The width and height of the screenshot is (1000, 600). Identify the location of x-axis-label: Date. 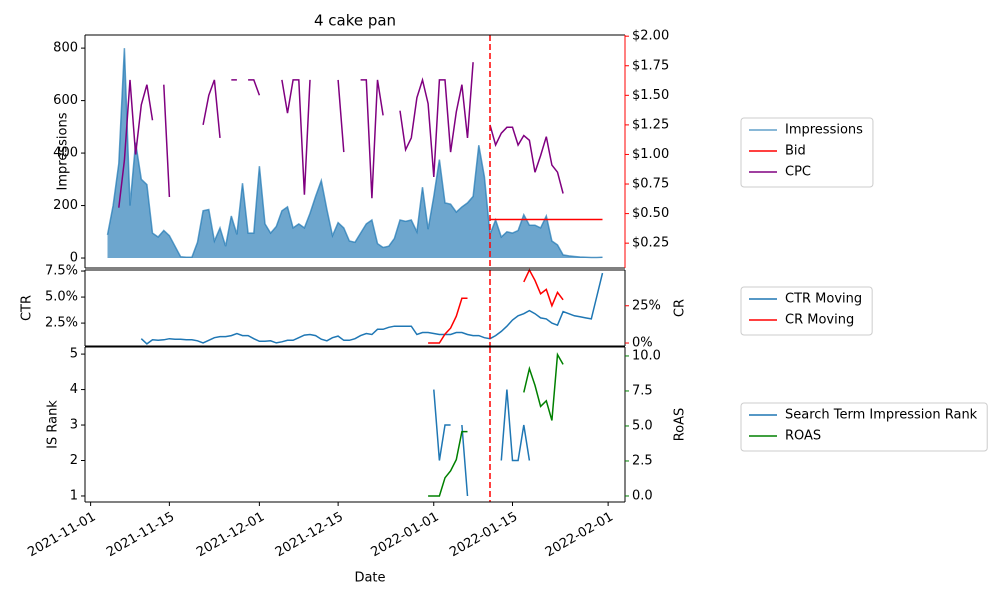
(369, 578).